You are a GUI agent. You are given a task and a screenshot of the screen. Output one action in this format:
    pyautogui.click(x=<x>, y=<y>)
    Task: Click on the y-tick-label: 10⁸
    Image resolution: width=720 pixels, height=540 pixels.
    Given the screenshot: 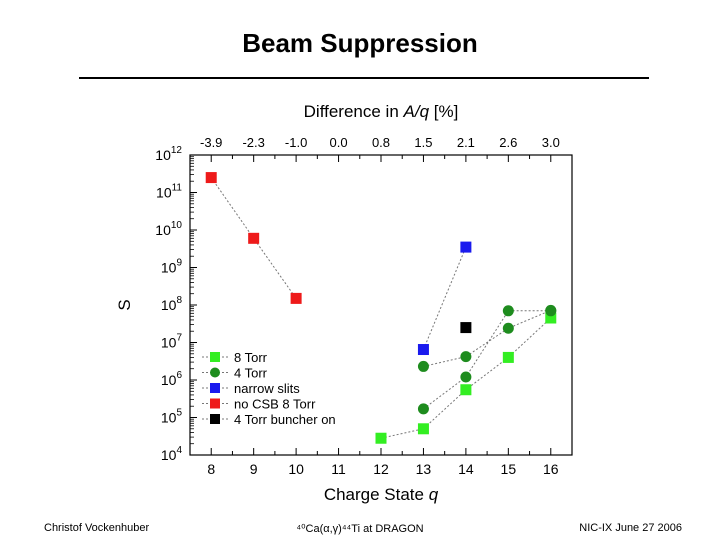 What is the action you would take?
    pyautogui.click(x=172, y=304)
    